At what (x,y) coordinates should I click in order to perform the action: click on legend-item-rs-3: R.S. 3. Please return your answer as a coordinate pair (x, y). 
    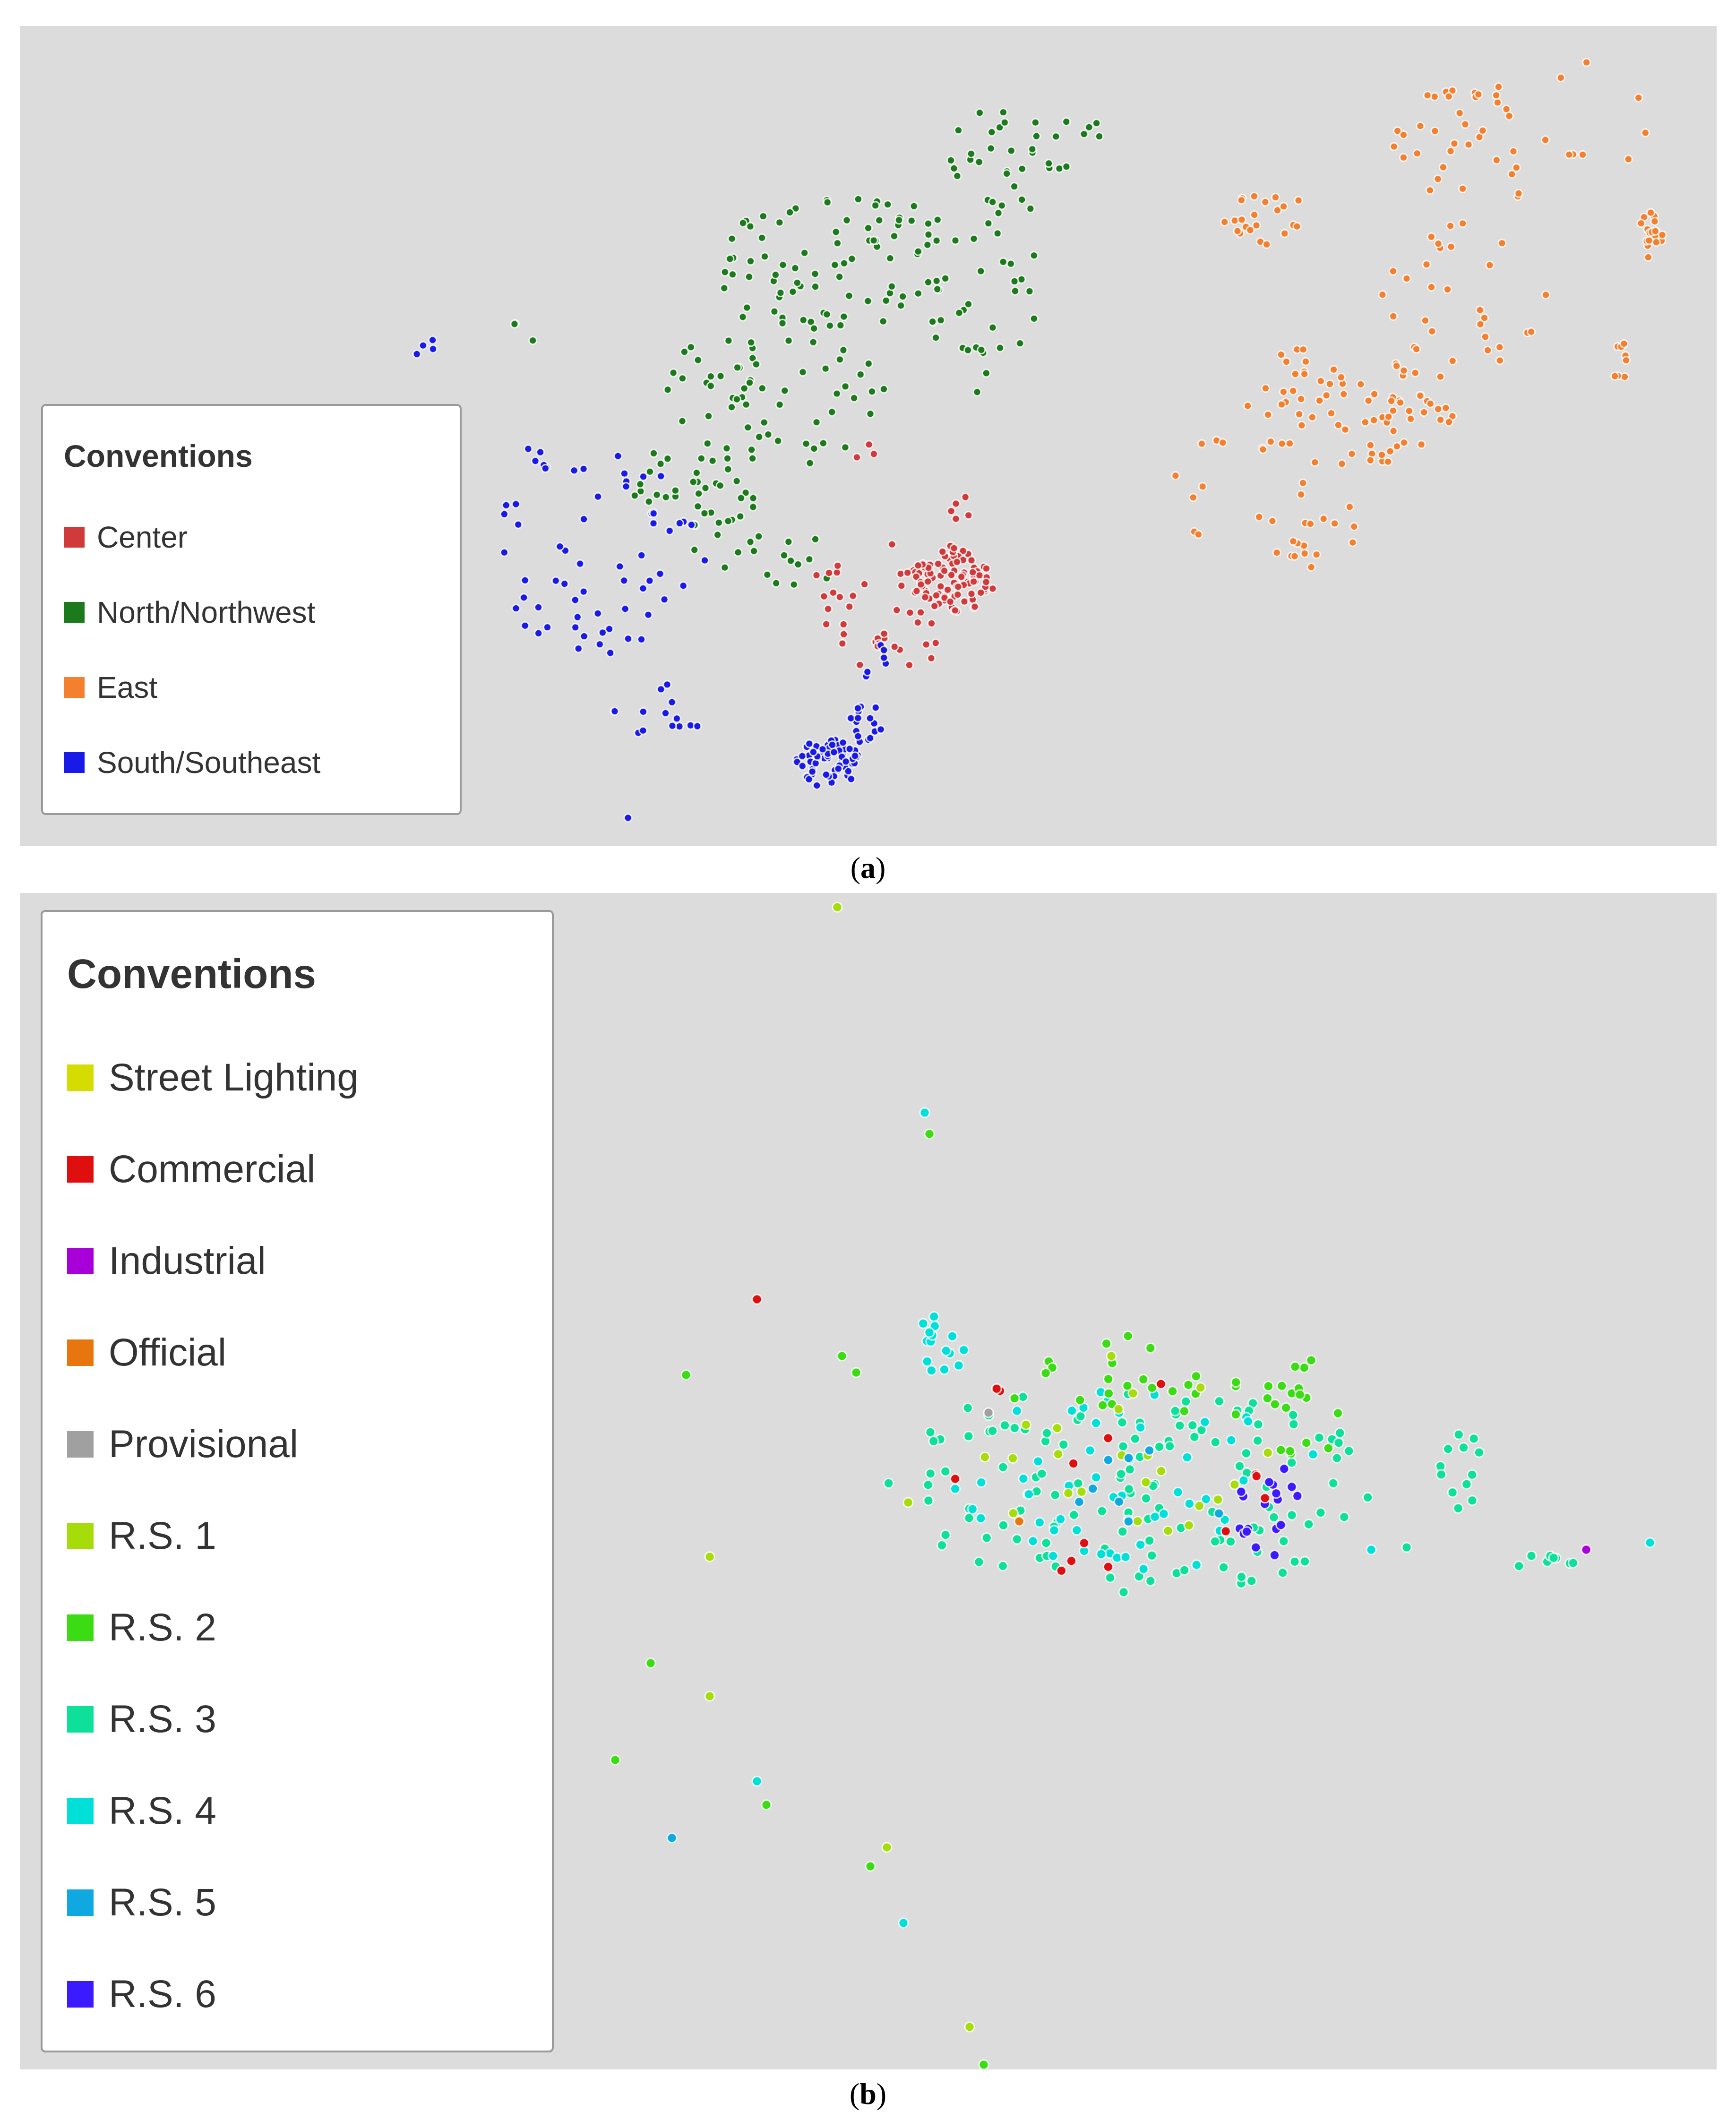
    Looking at the image, I should click on (309, 1719).